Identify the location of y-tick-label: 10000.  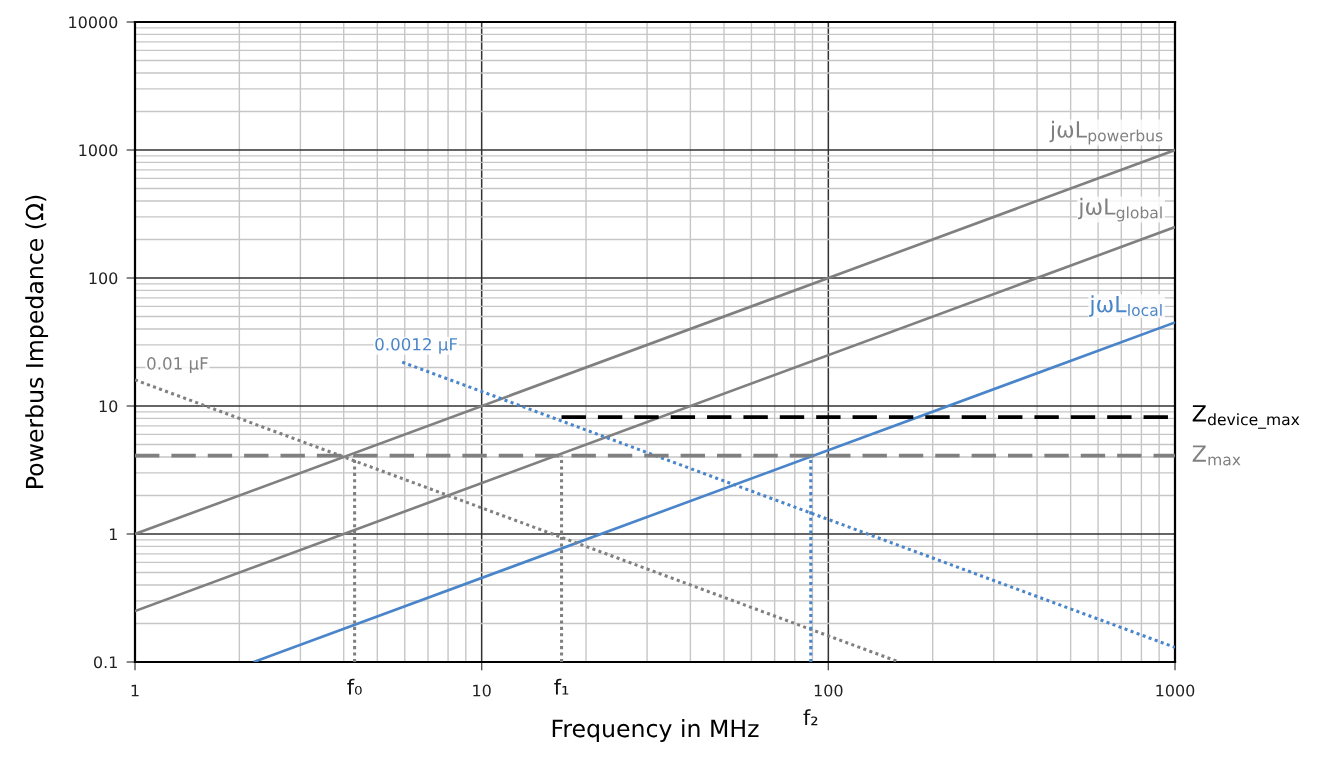
(93, 22).